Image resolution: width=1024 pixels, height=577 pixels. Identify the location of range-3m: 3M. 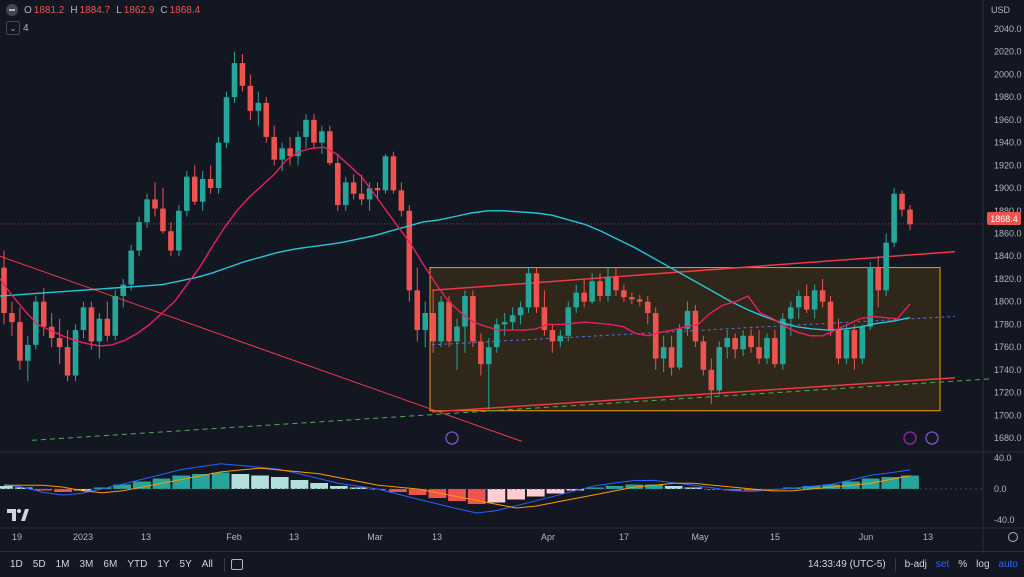
(86, 564).